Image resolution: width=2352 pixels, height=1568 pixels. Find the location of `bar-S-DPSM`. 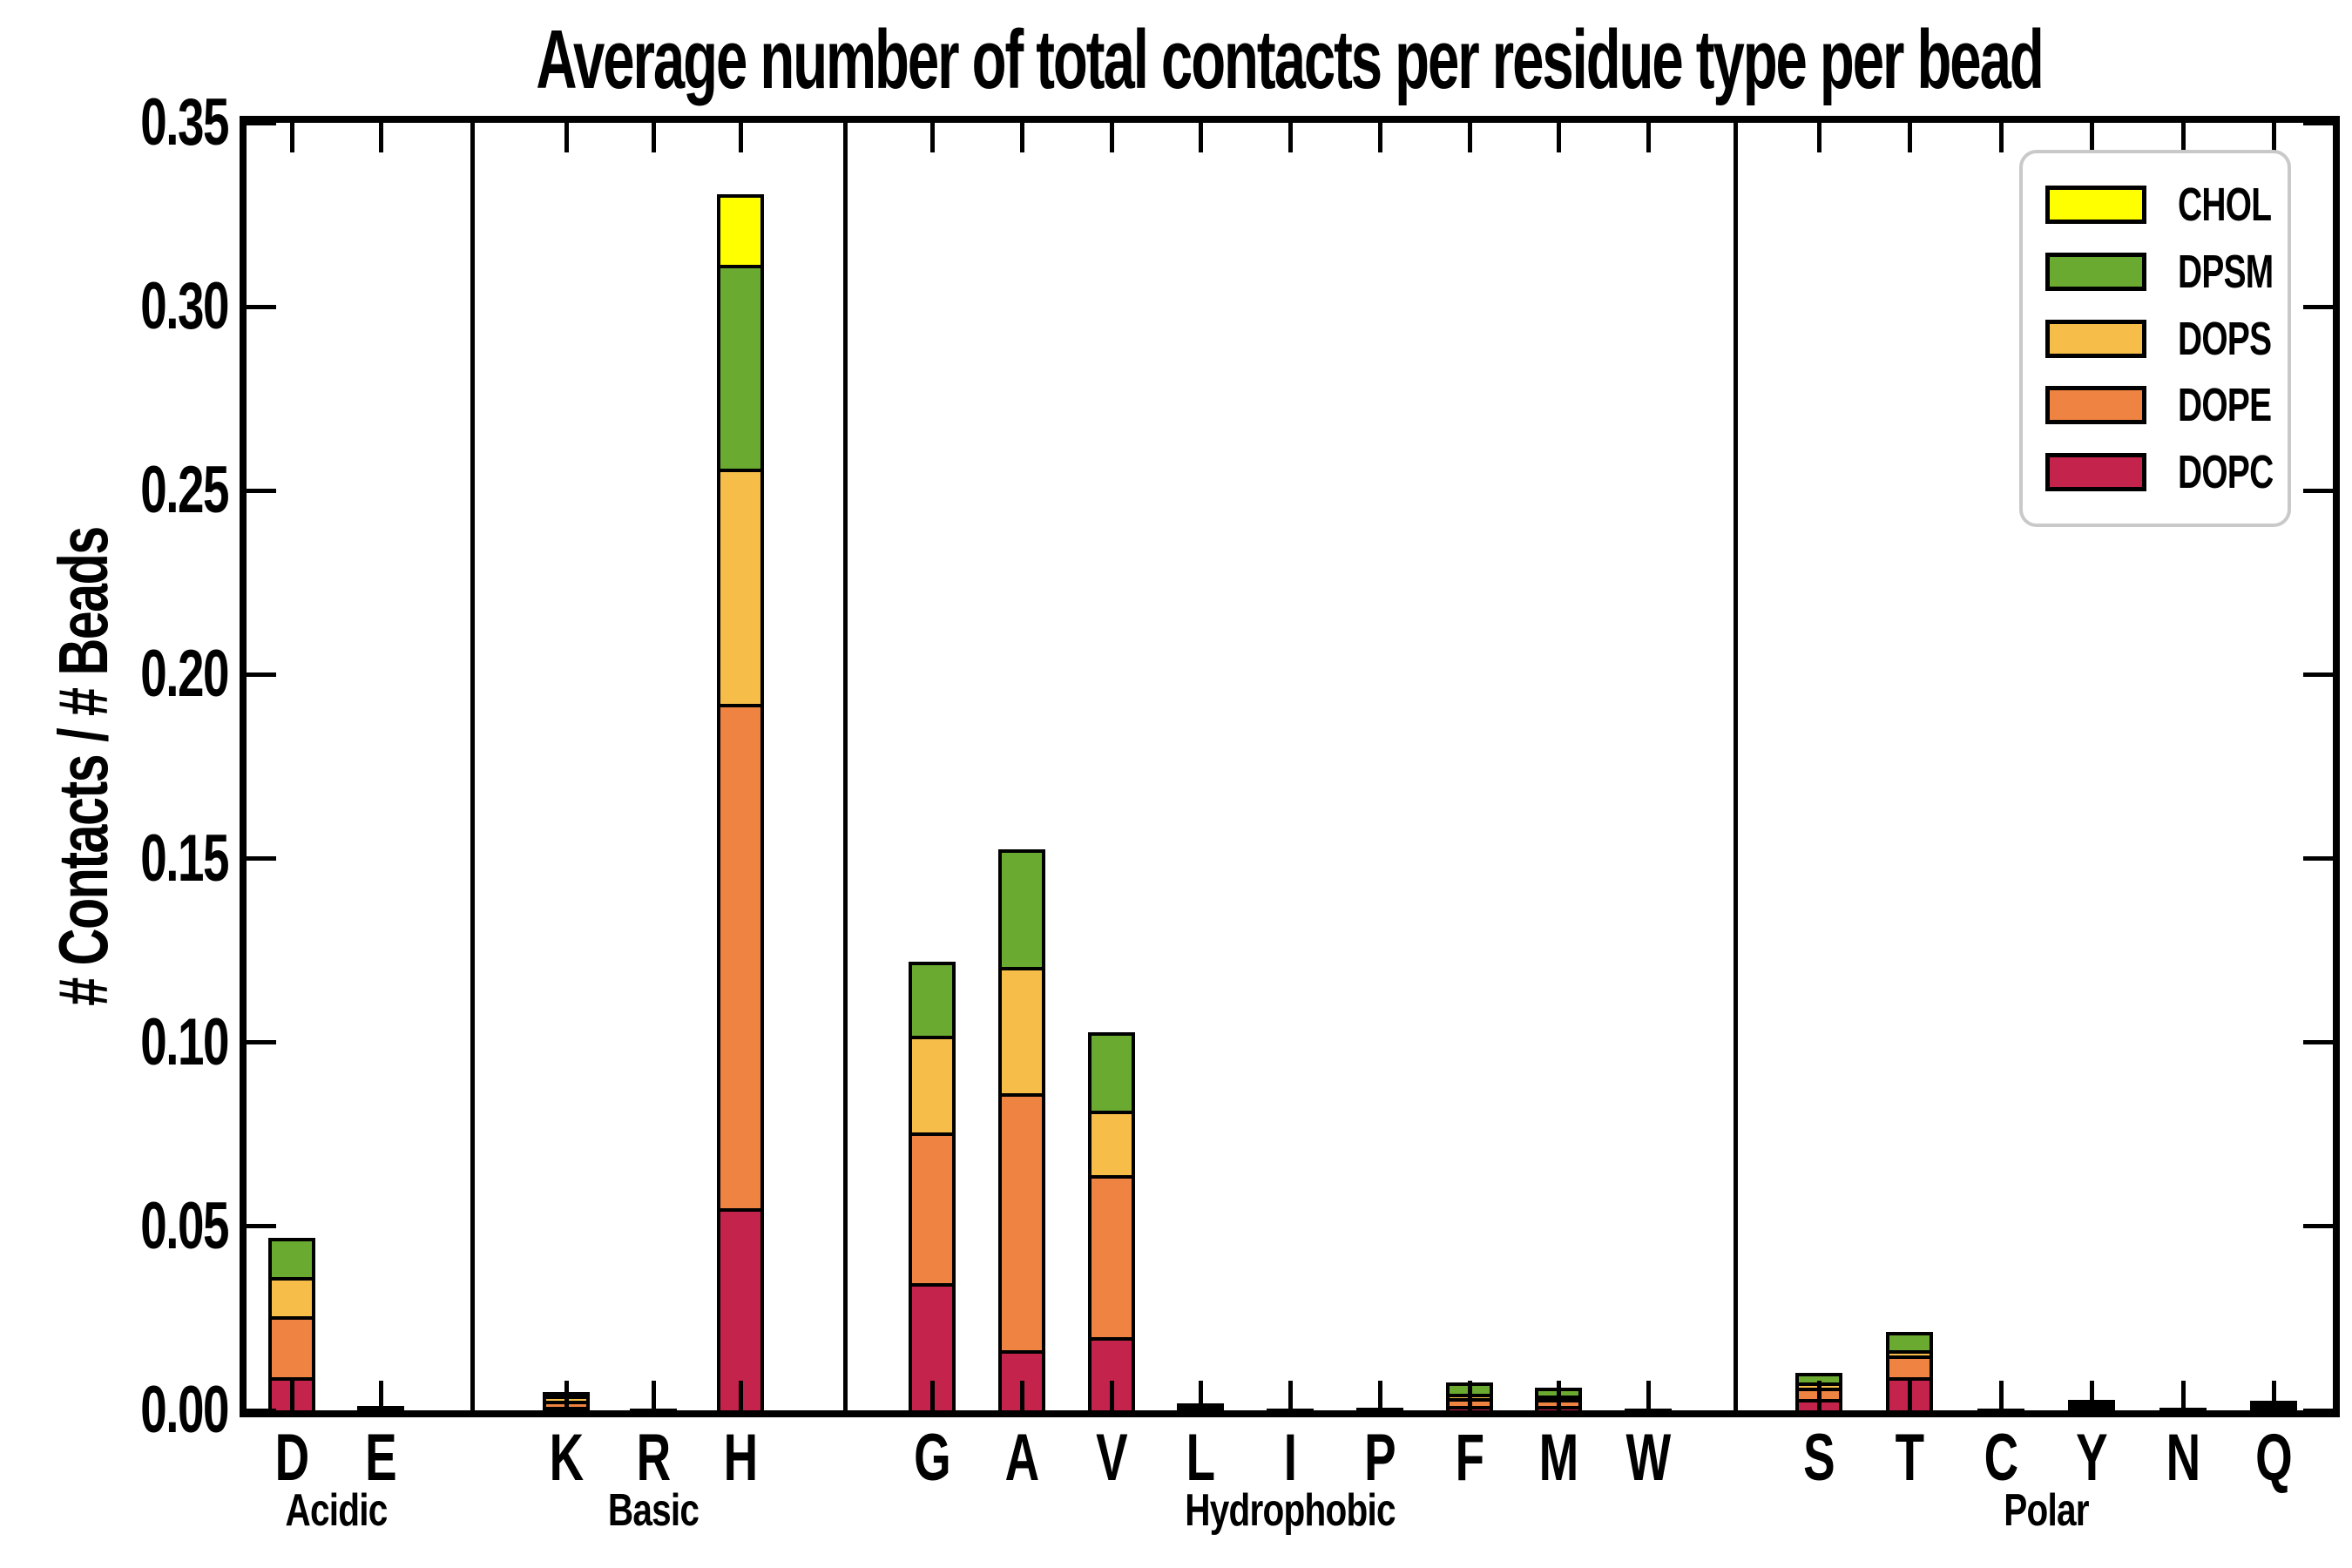

bar-S-DPSM is located at coordinates (1818, 1378).